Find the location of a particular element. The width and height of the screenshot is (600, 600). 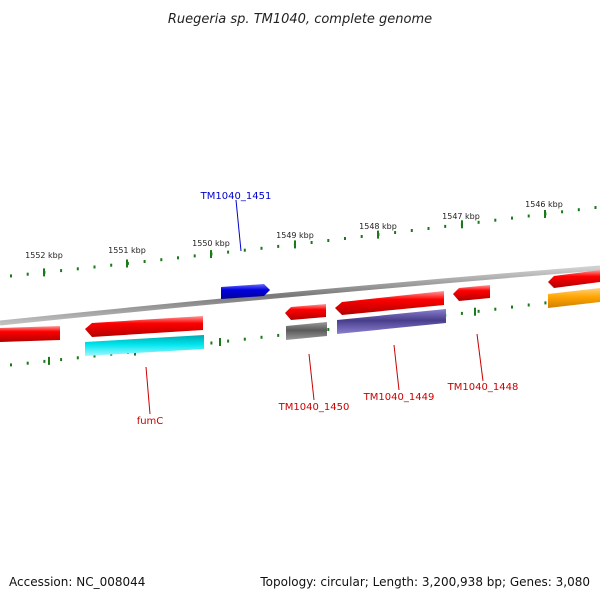

tick-label: 1548 kbp is located at coordinates (378, 226).